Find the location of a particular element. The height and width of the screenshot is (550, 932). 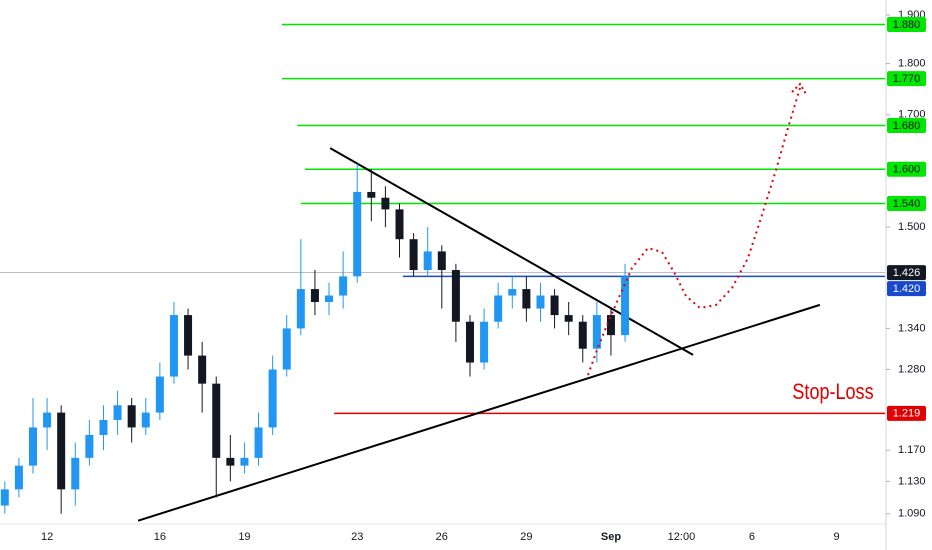

level-label: 1.600 is located at coordinates (907, 170).